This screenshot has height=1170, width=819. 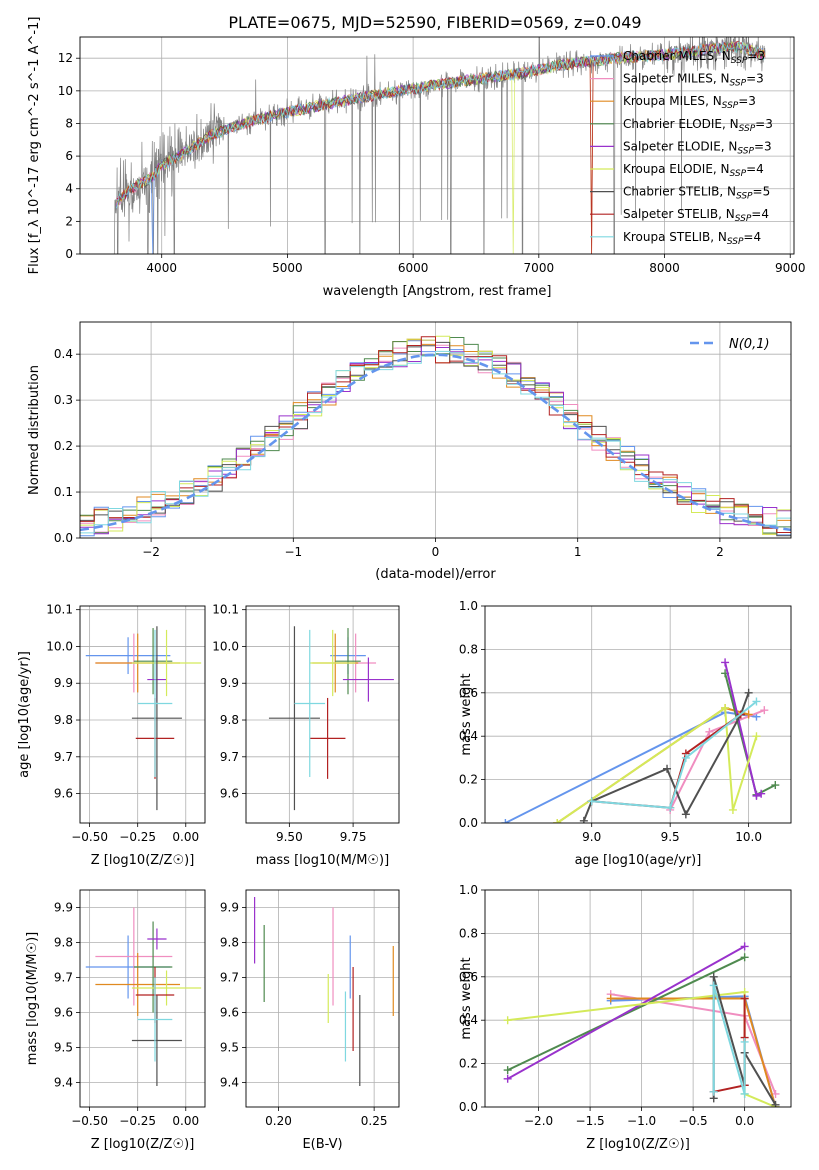 I want to click on x-tick-label: 0, so click(x=436, y=552).